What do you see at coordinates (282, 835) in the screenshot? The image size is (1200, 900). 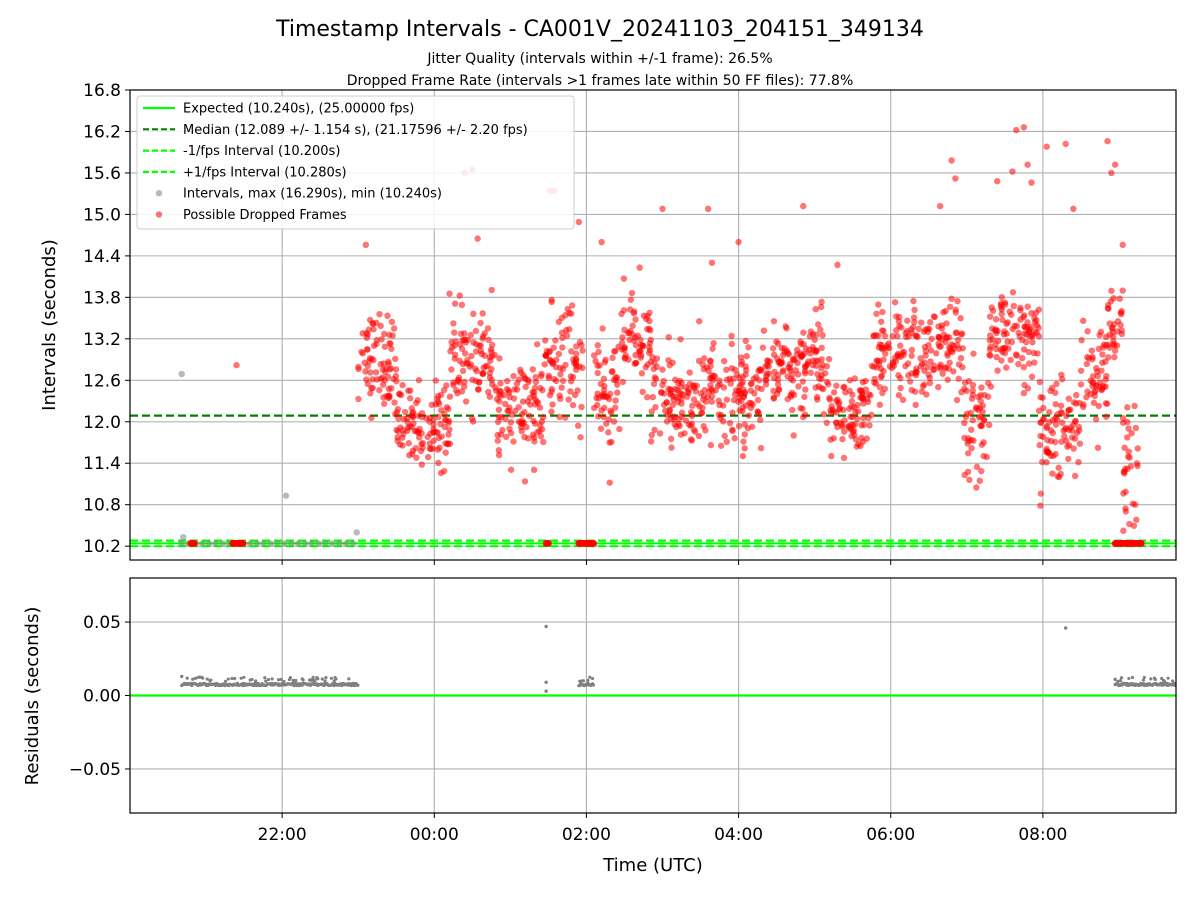 I see `x-tick-label: 22:00` at bounding box center [282, 835].